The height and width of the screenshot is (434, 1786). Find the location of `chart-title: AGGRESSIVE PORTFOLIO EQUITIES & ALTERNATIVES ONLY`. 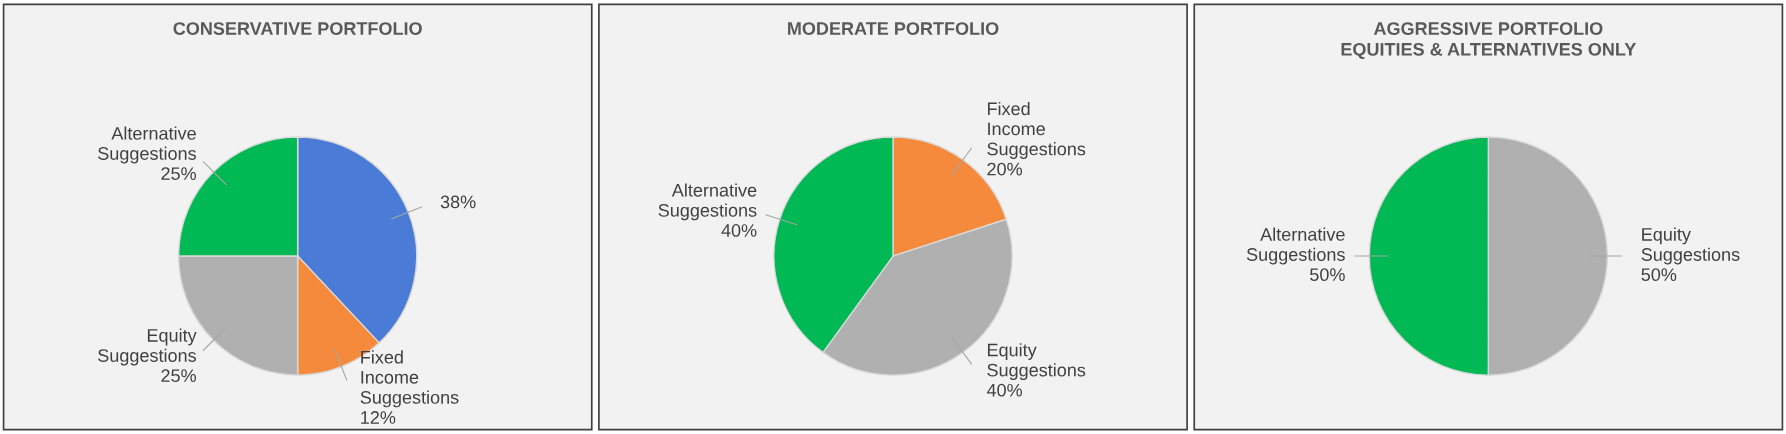

chart-title: AGGRESSIVE PORTFOLIO EQUITIES & ALTERNATIVES ONLY is located at coordinates (1489, 41).